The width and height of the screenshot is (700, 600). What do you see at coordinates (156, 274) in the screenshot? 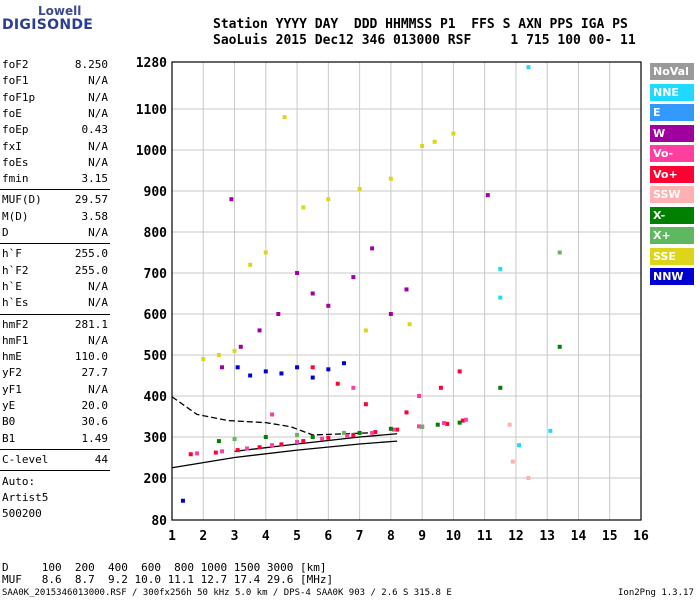
I see `y-tick-label: 700` at bounding box center [156, 274].